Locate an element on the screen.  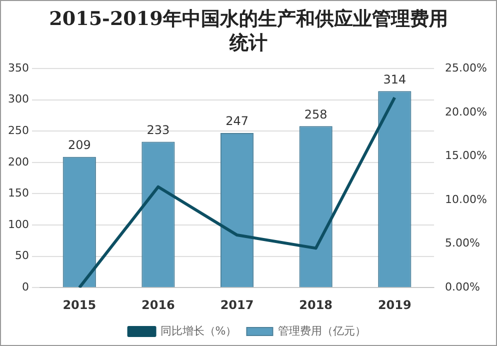
y2-tick-label: 0.00% is located at coordinates (462, 287).